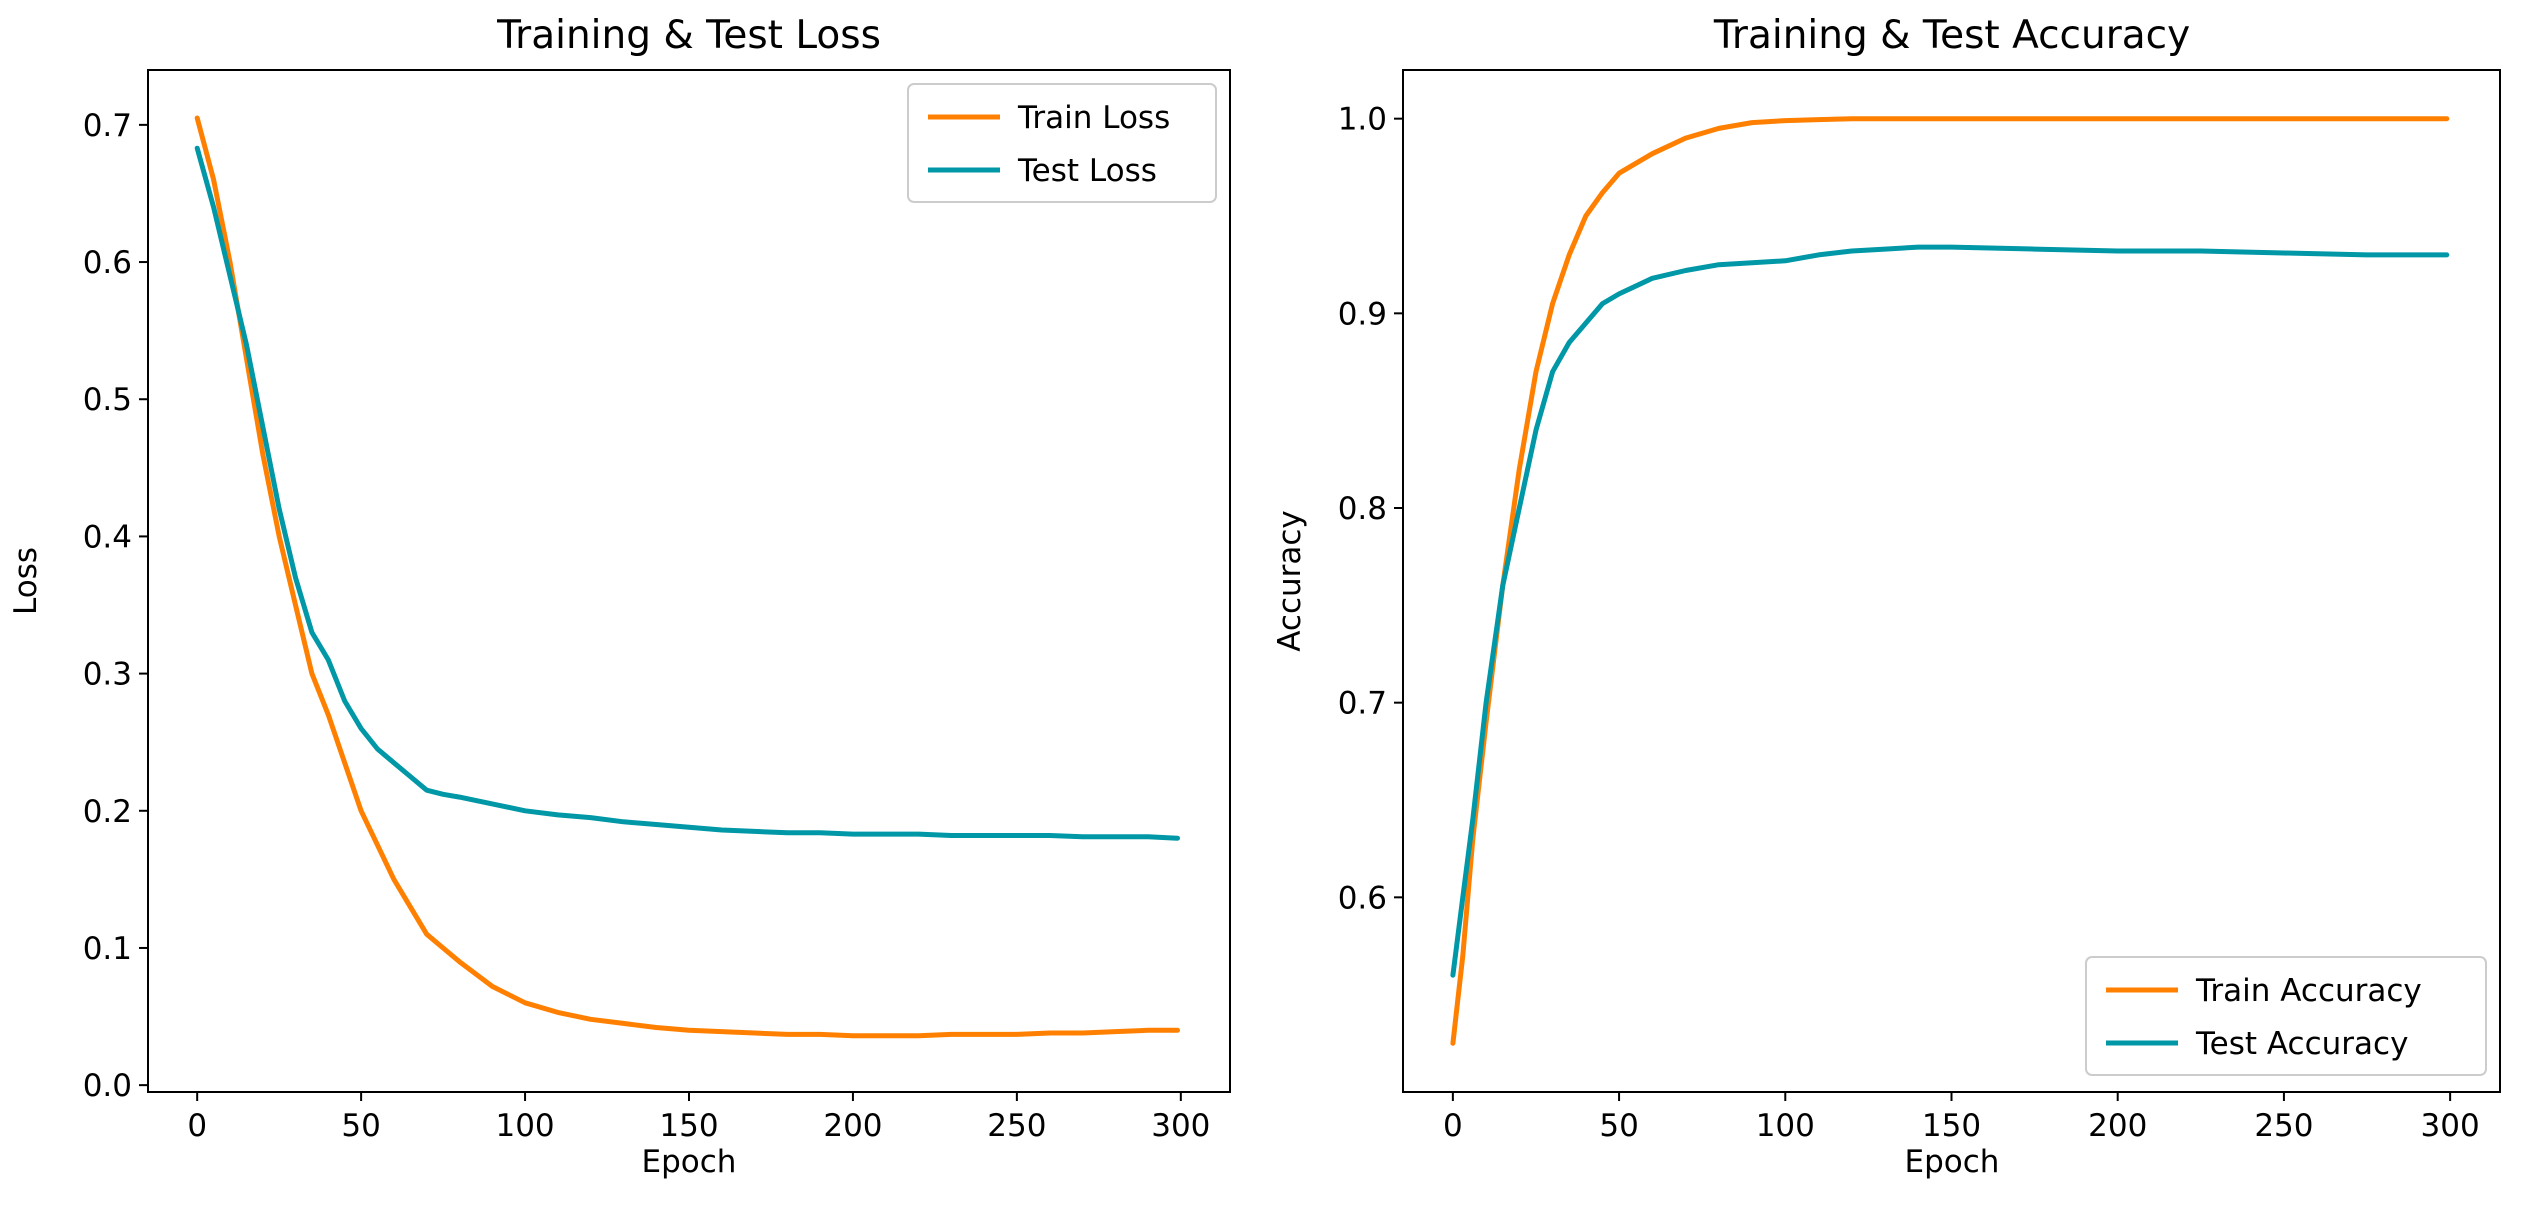  I want to click on loss-x-tick-label: 100, so click(524, 1126).